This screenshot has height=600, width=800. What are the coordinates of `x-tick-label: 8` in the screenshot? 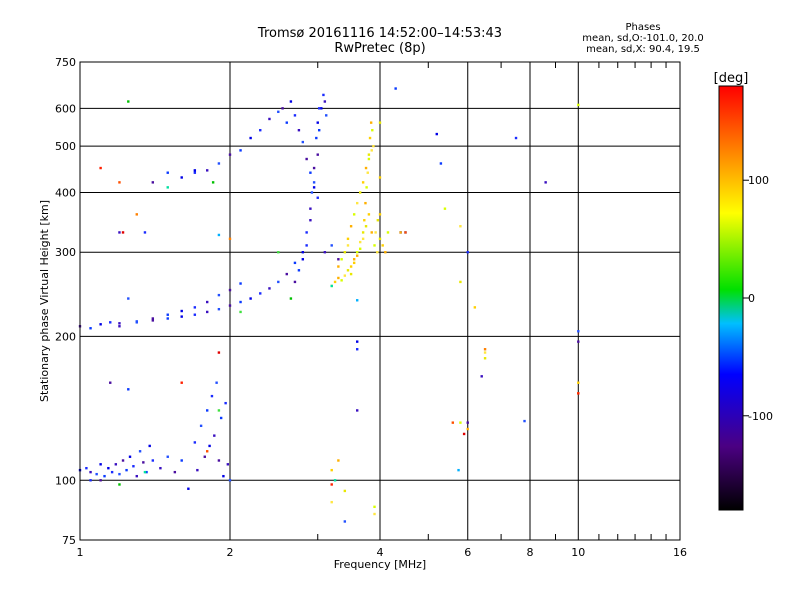 It's located at (530, 552).